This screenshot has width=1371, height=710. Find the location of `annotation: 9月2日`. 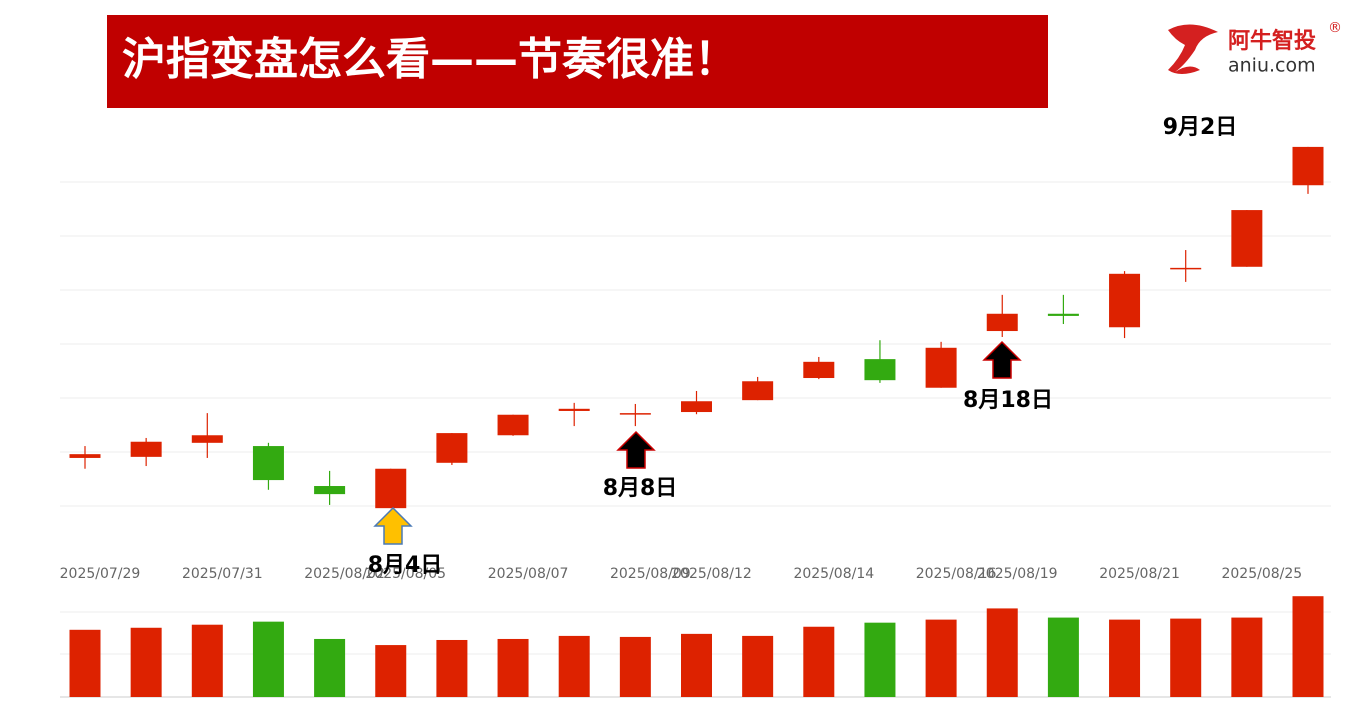

annotation: 9月2日 is located at coordinates (1200, 127).